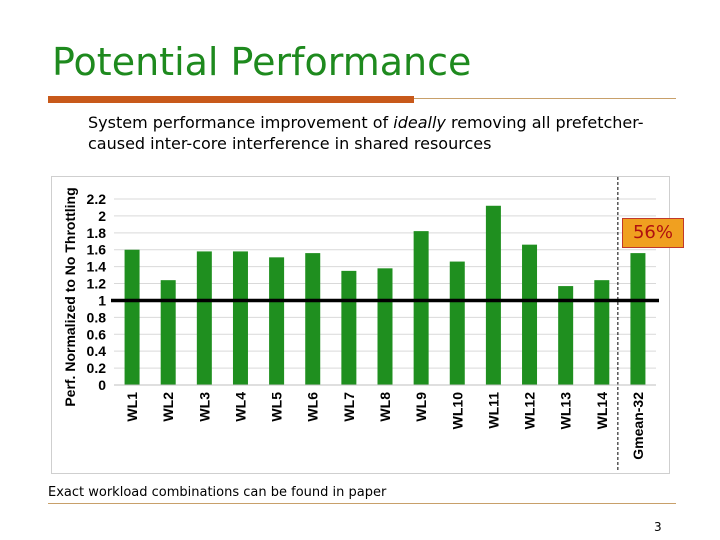 This screenshot has width=720, height=540. What do you see at coordinates (457, 323) in the screenshot?
I see `bar-wl10` at bounding box center [457, 323].